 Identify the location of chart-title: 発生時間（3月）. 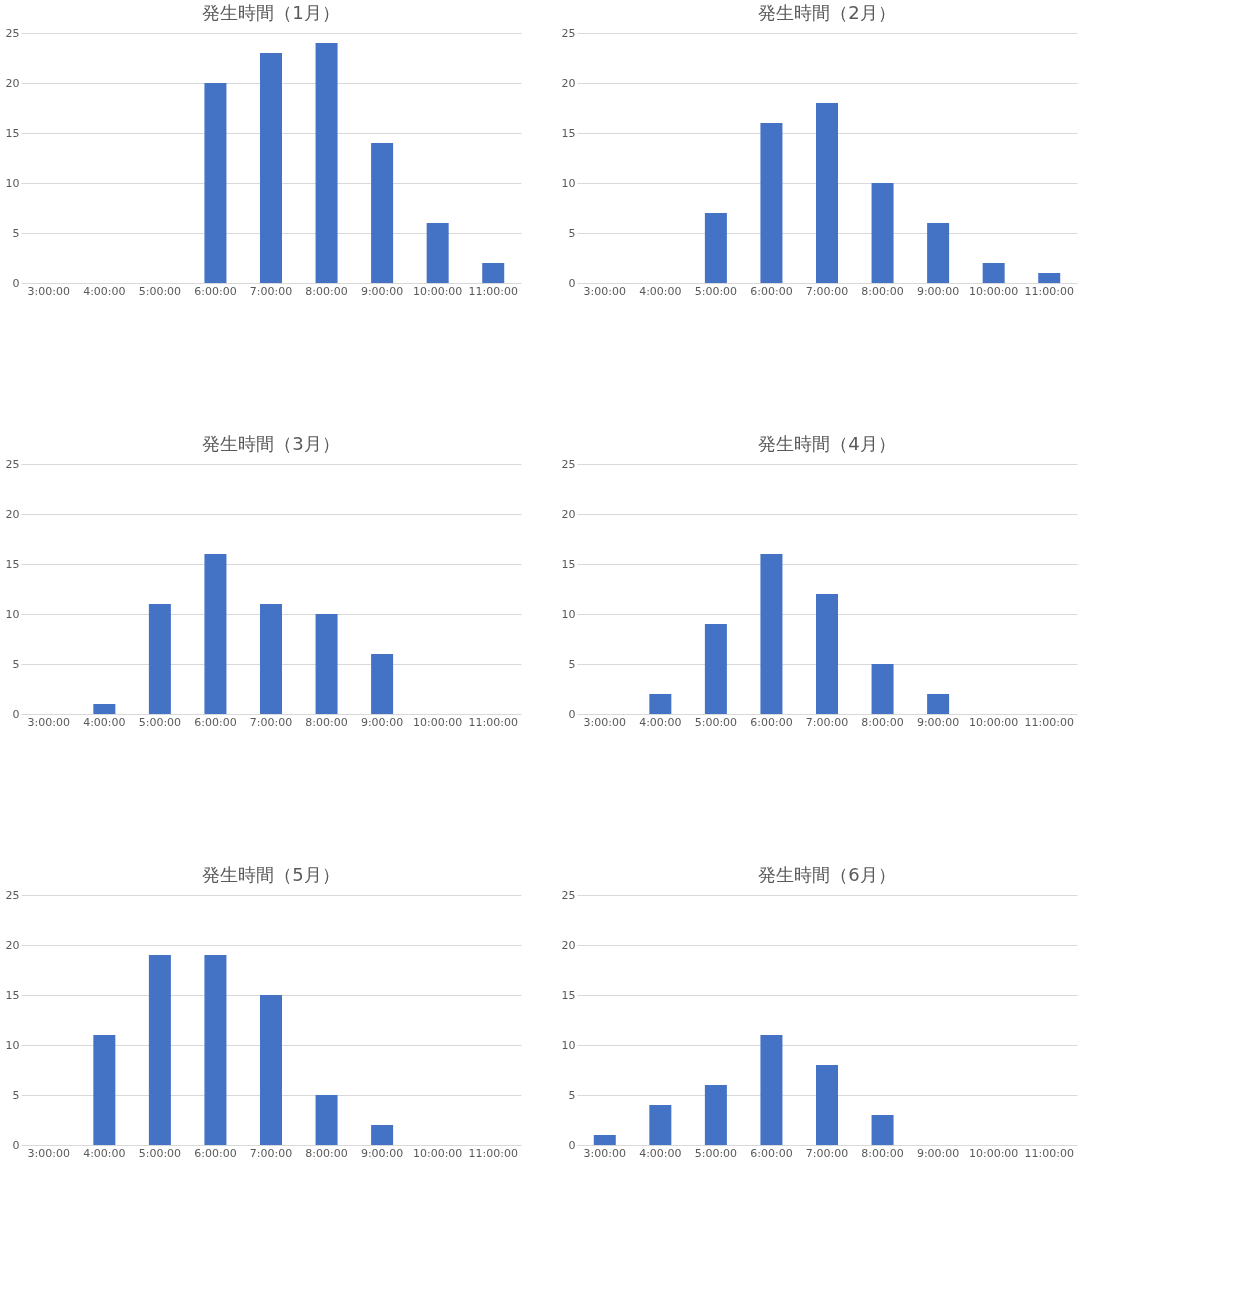
(271, 443).